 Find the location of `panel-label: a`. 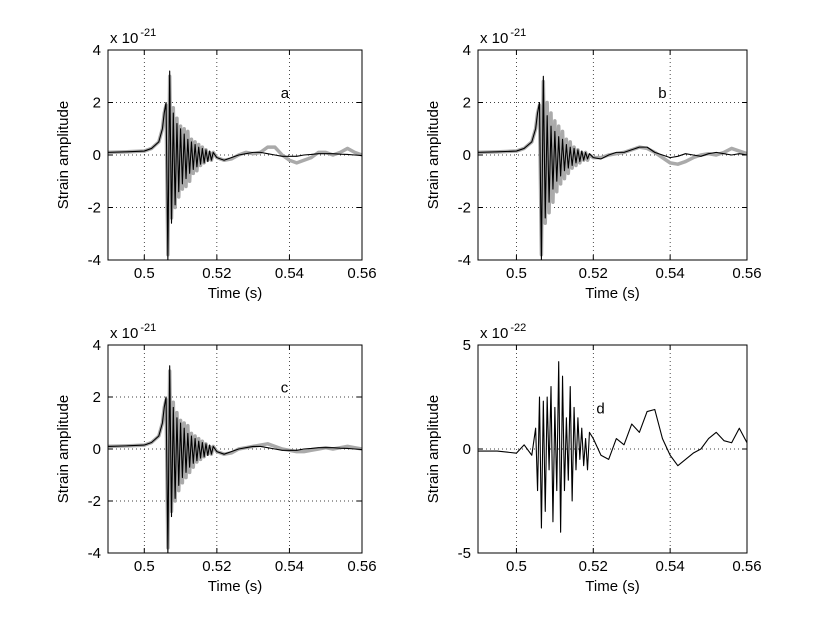

panel-label: a is located at coordinates (285, 93).